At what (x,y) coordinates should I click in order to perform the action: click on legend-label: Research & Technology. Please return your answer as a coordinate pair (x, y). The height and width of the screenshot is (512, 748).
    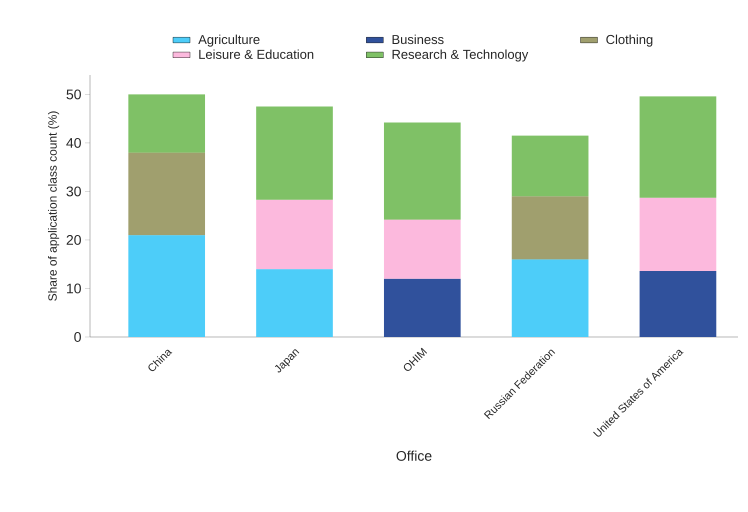
    Looking at the image, I should click on (460, 55).